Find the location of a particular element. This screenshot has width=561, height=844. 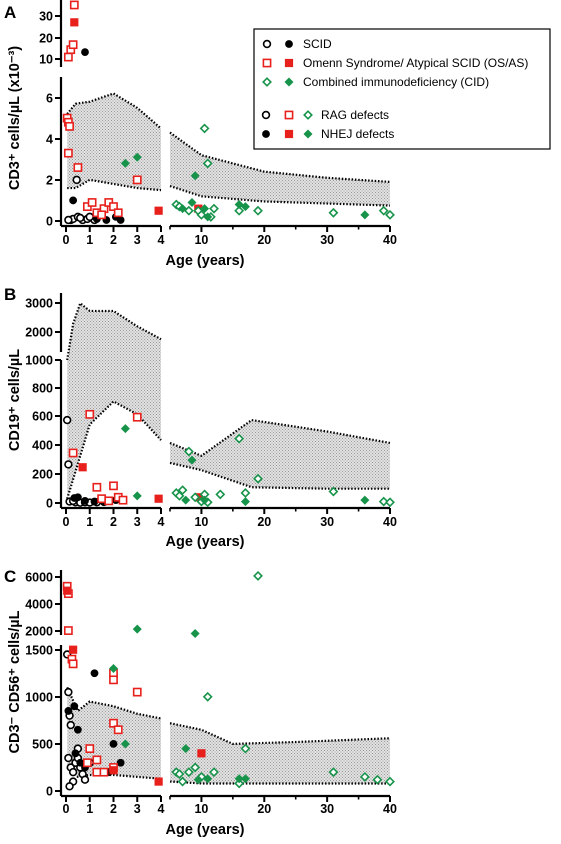

panel-letter: C is located at coordinates (10, 576).